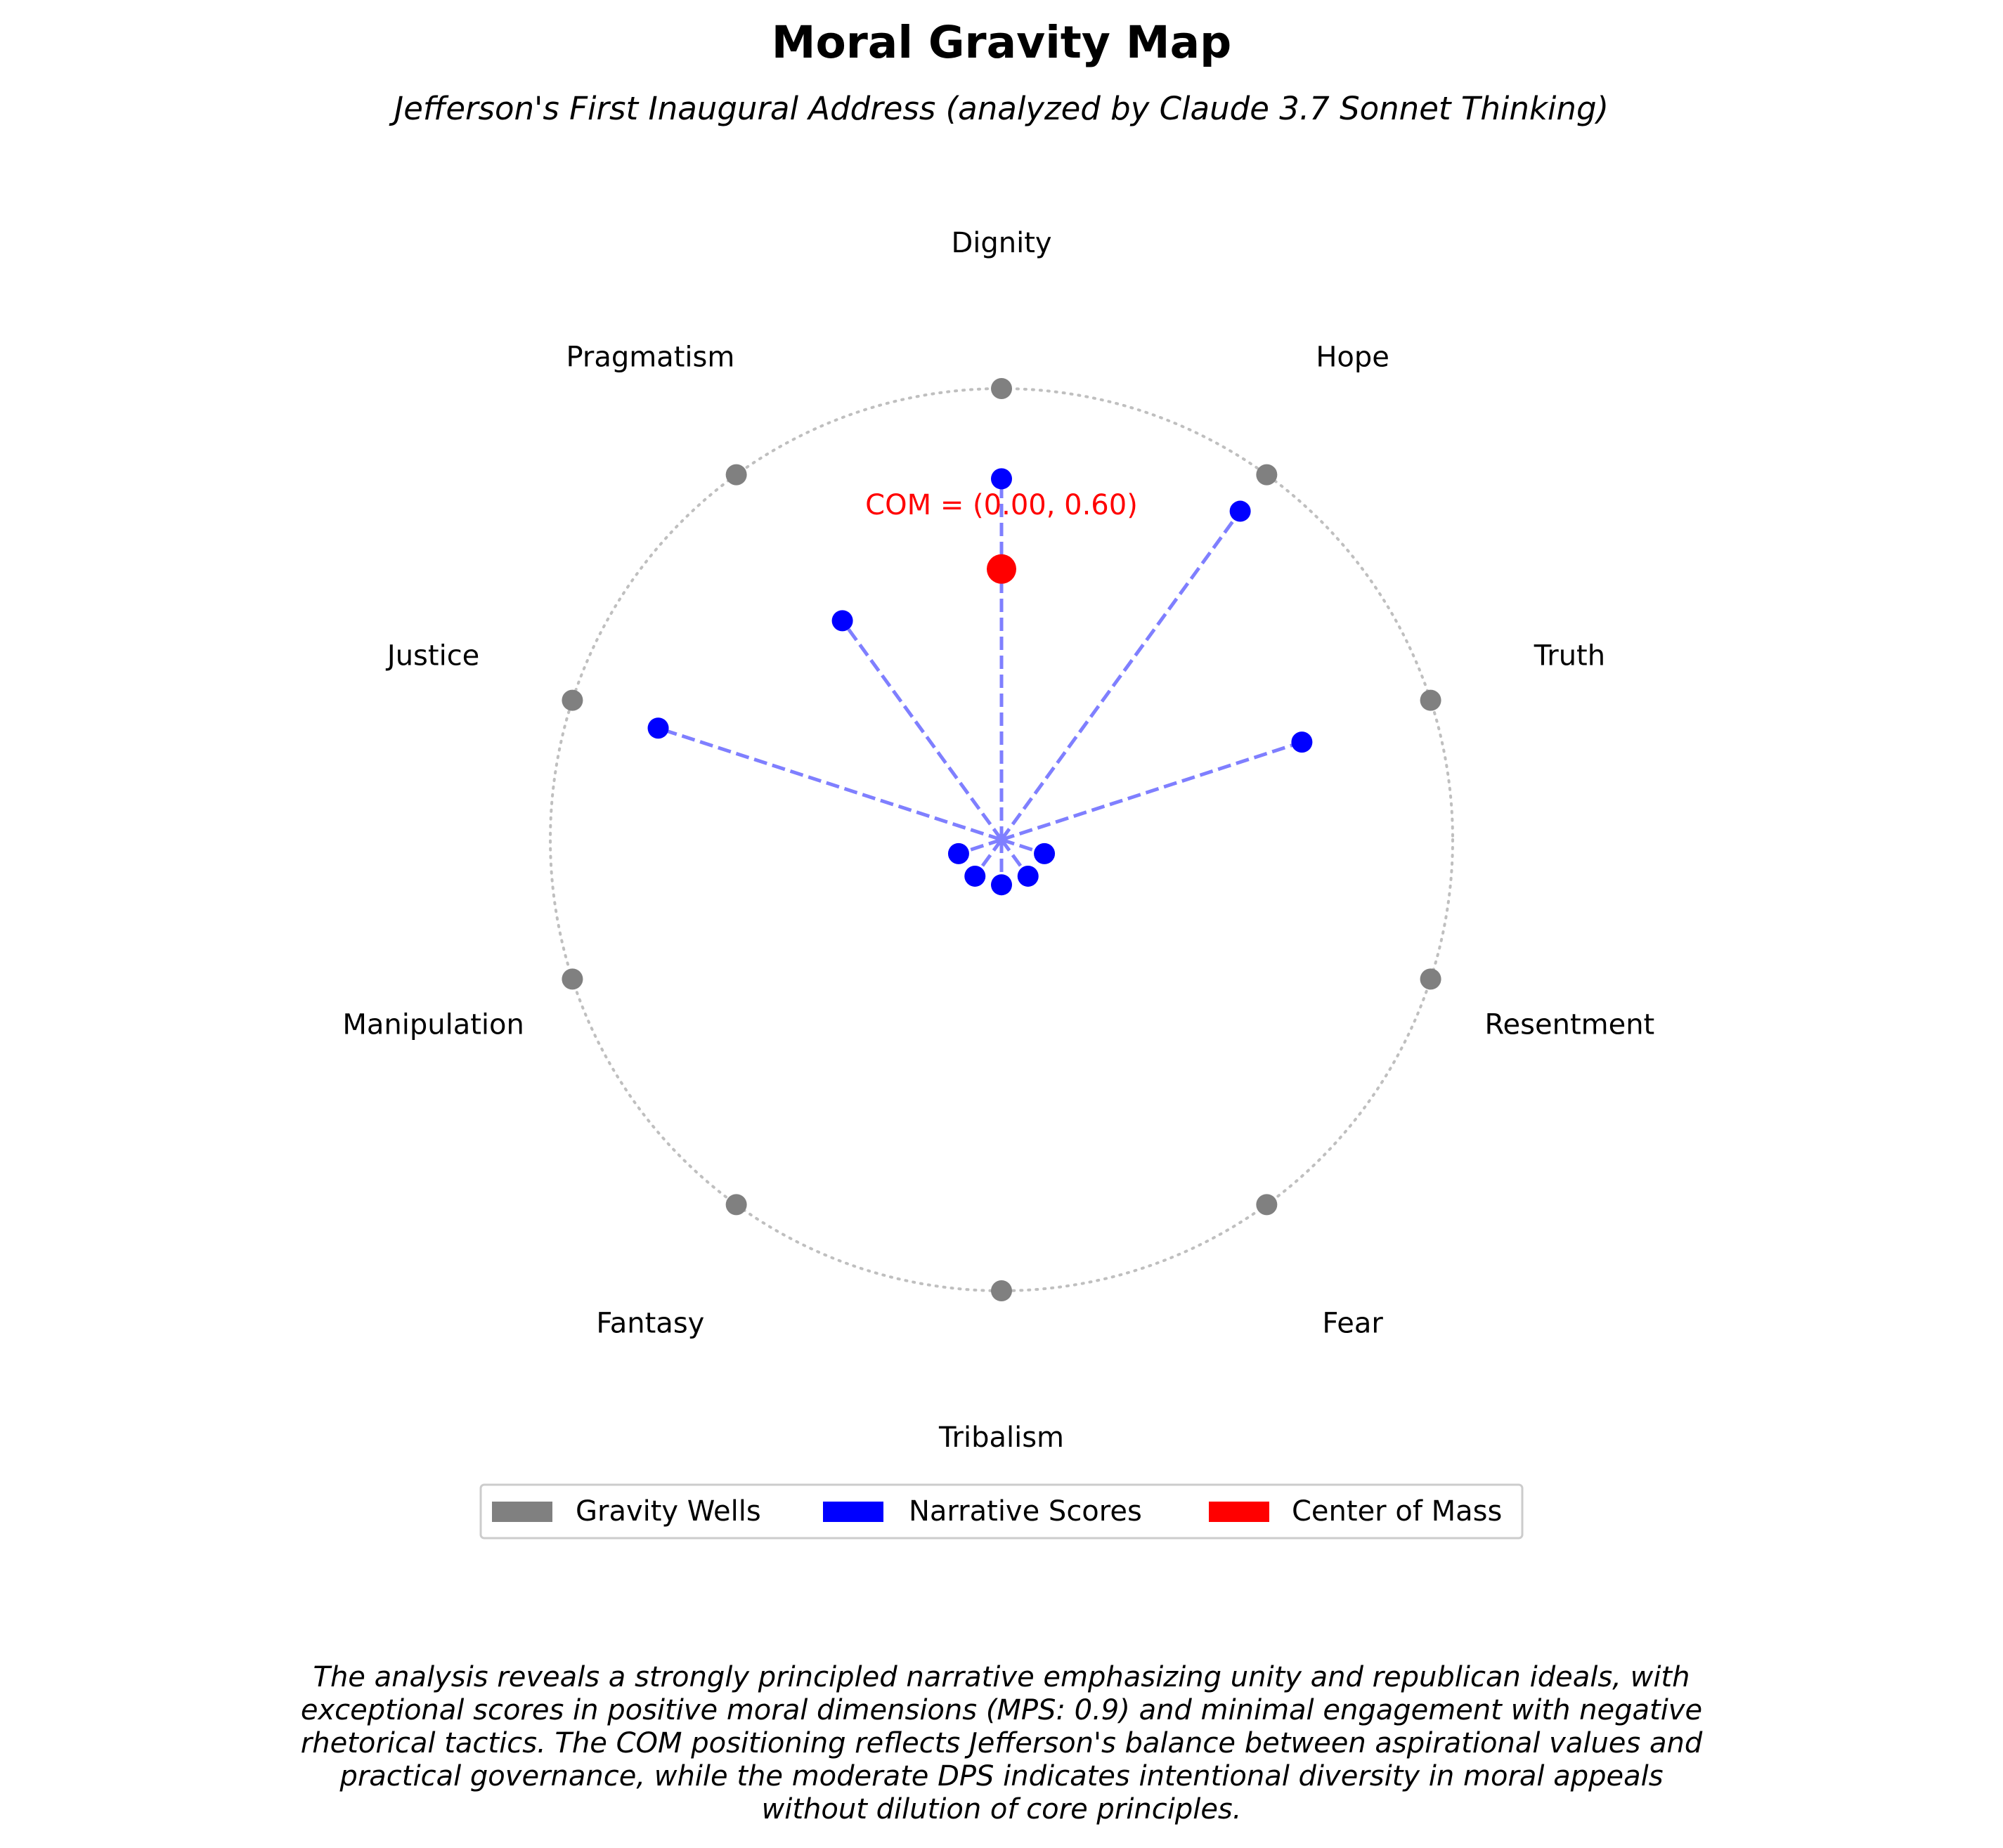 The image size is (2003, 1848). I want to click on score-line-fear, so click(1014, 858).